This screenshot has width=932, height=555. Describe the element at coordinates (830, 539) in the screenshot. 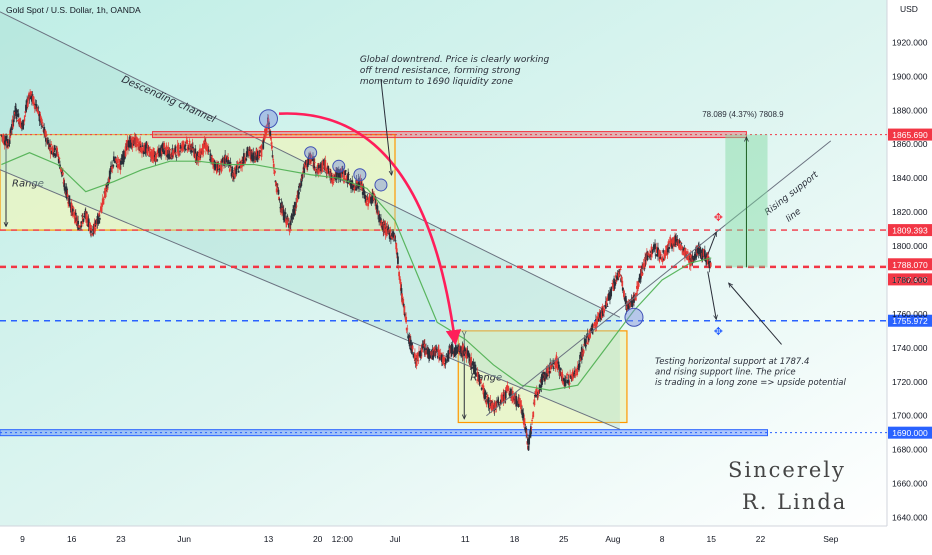

I see `x-tick-label: Sep` at that location.